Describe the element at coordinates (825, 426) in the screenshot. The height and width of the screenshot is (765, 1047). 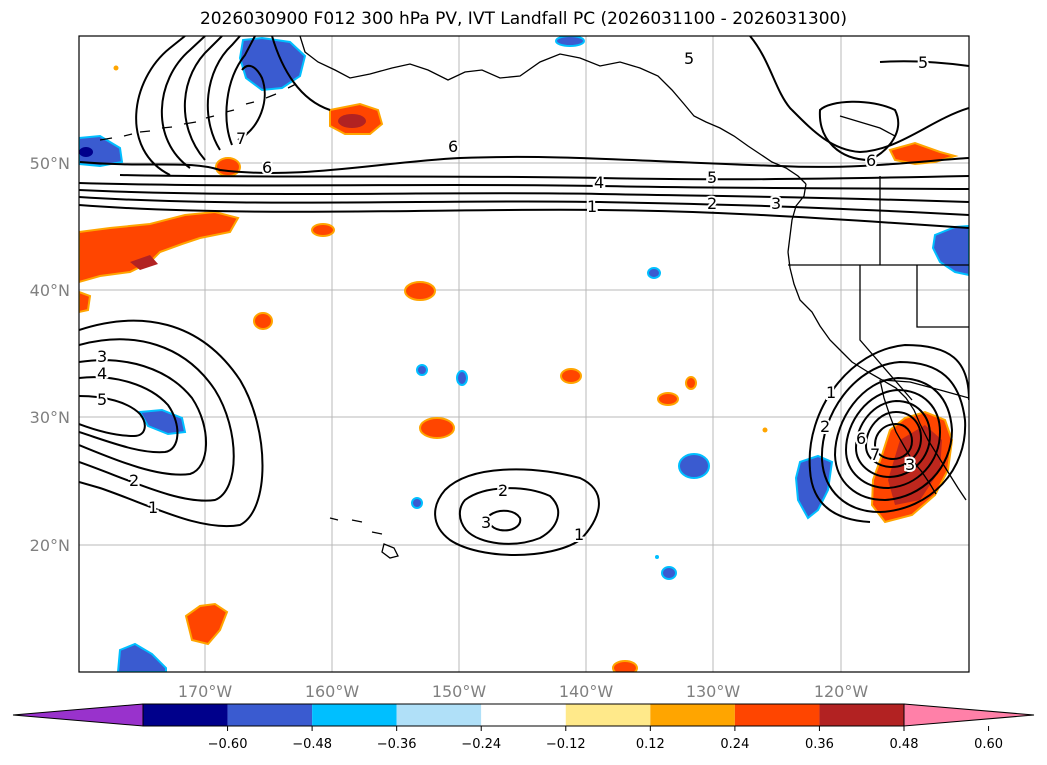
I see `label-e-2: 2` at that location.